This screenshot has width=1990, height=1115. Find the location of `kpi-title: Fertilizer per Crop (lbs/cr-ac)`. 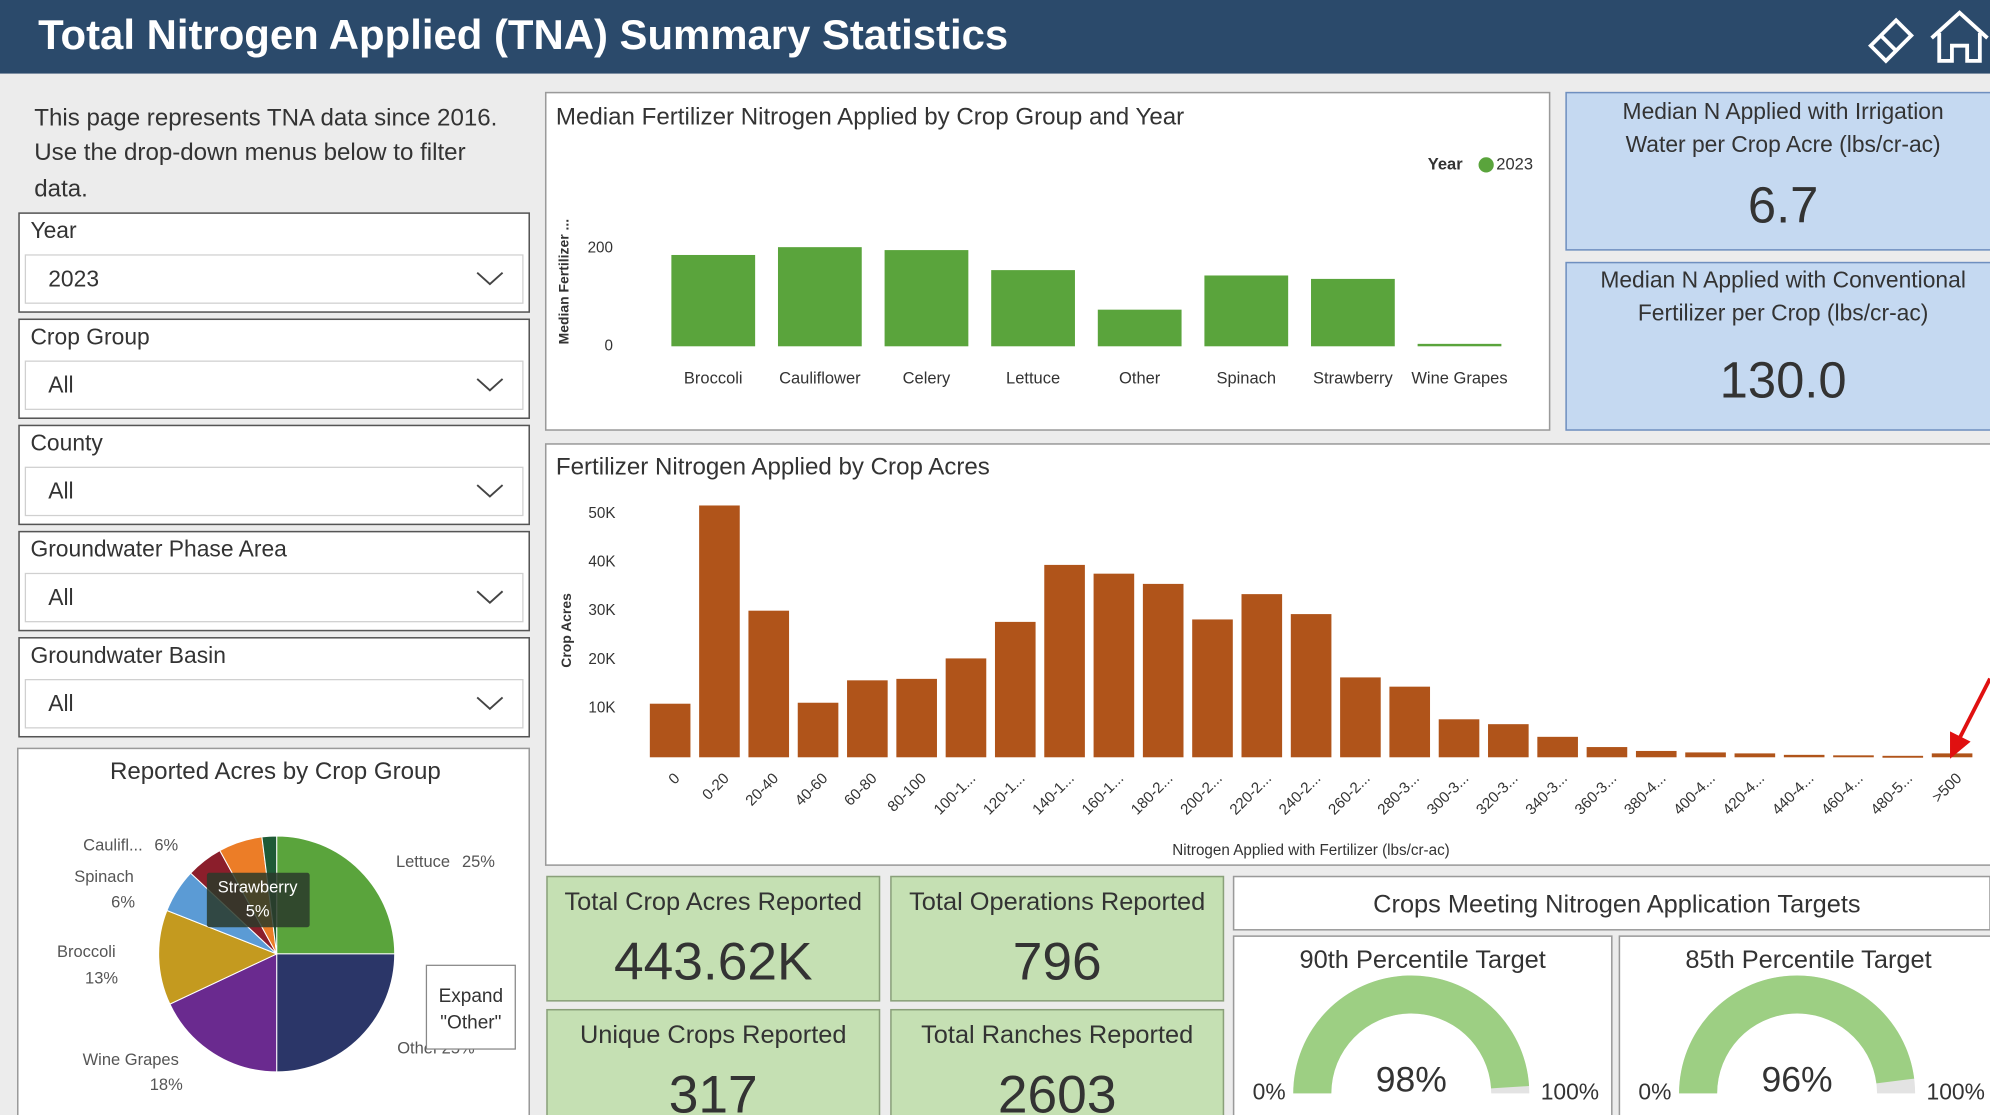

kpi-title: Fertilizer per Crop (lbs/cr-ac) is located at coordinates (1783, 313).